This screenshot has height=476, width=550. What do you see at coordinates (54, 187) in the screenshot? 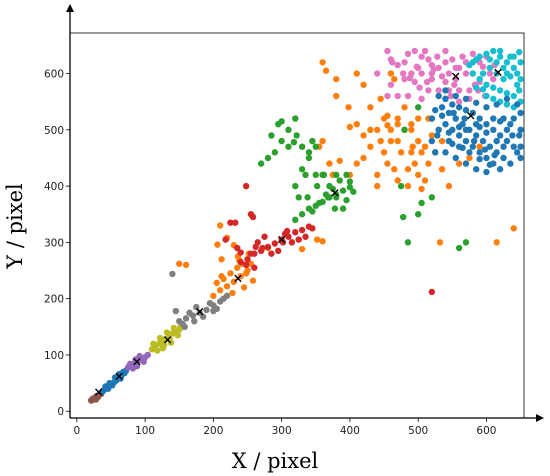
I see `y-tick-label: 400` at bounding box center [54, 187].